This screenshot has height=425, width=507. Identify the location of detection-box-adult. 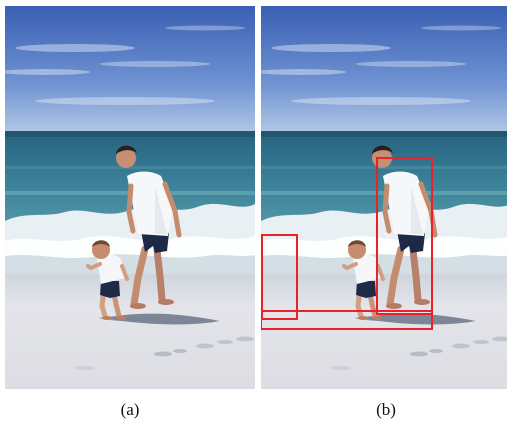
(404, 236).